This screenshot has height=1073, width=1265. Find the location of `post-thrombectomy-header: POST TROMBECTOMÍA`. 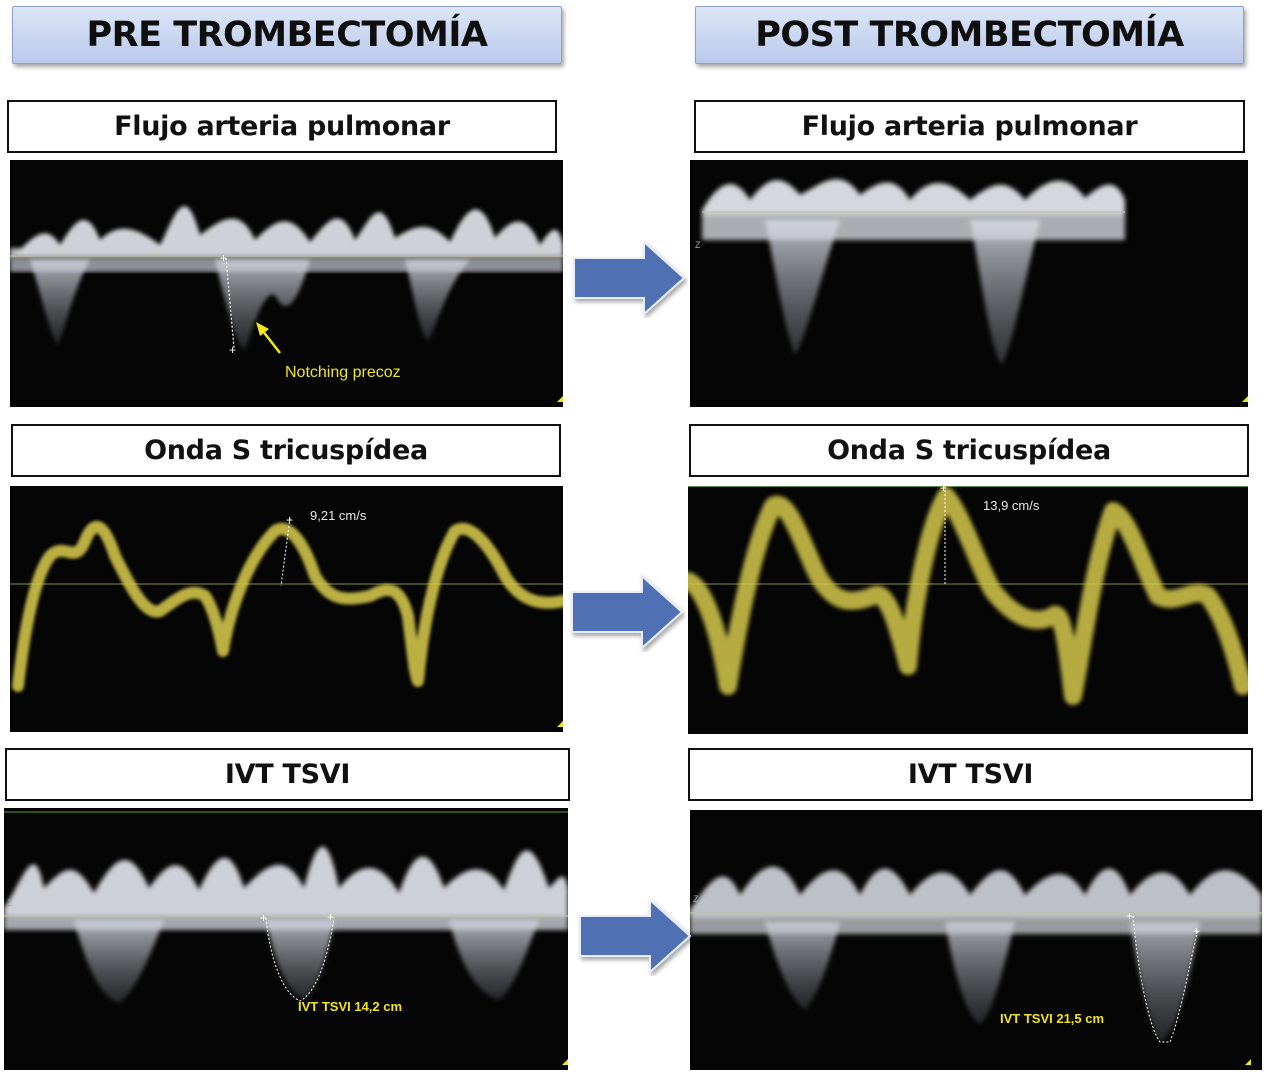

post-thrombectomy-header: POST TROMBECTOMÍA is located at coordinates (969, 35).